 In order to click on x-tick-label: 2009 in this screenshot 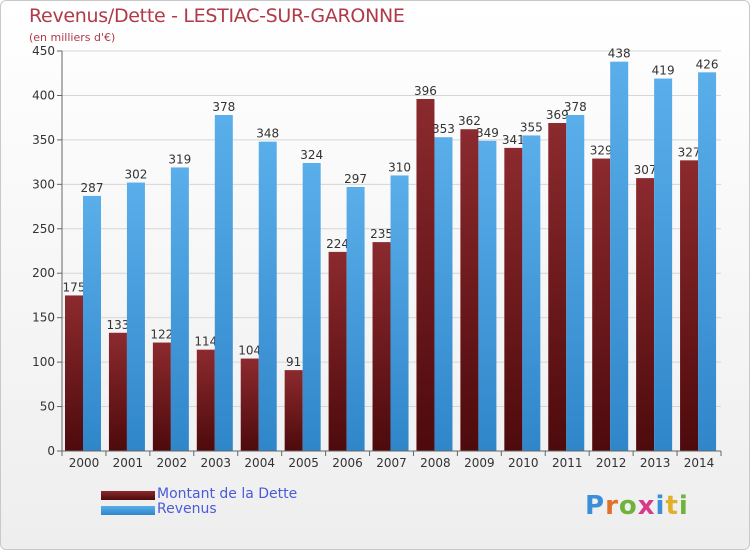, I will do `click(479, 463)`.